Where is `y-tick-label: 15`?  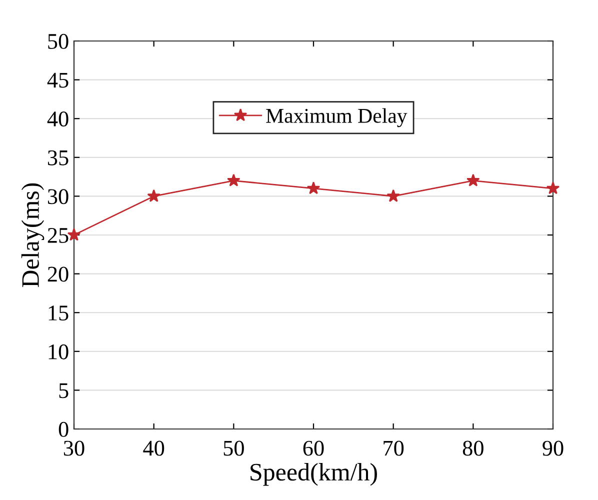
y-tick-label: 15 is located at coordinates (58, 313).